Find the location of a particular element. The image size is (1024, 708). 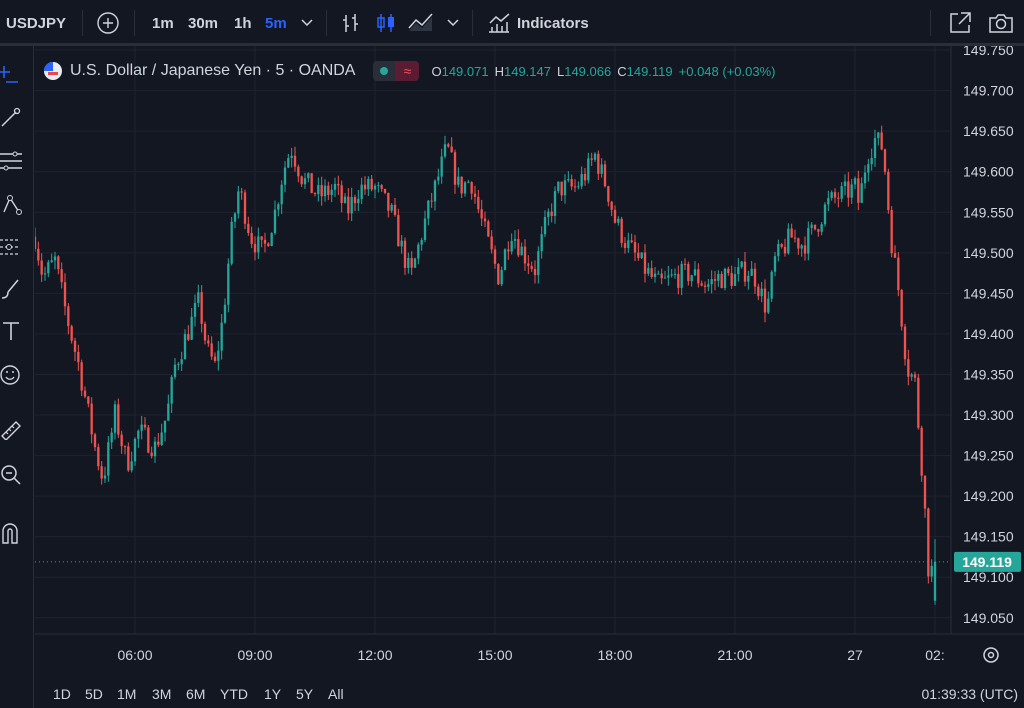

candles-button is located at coordinates (386, 23).